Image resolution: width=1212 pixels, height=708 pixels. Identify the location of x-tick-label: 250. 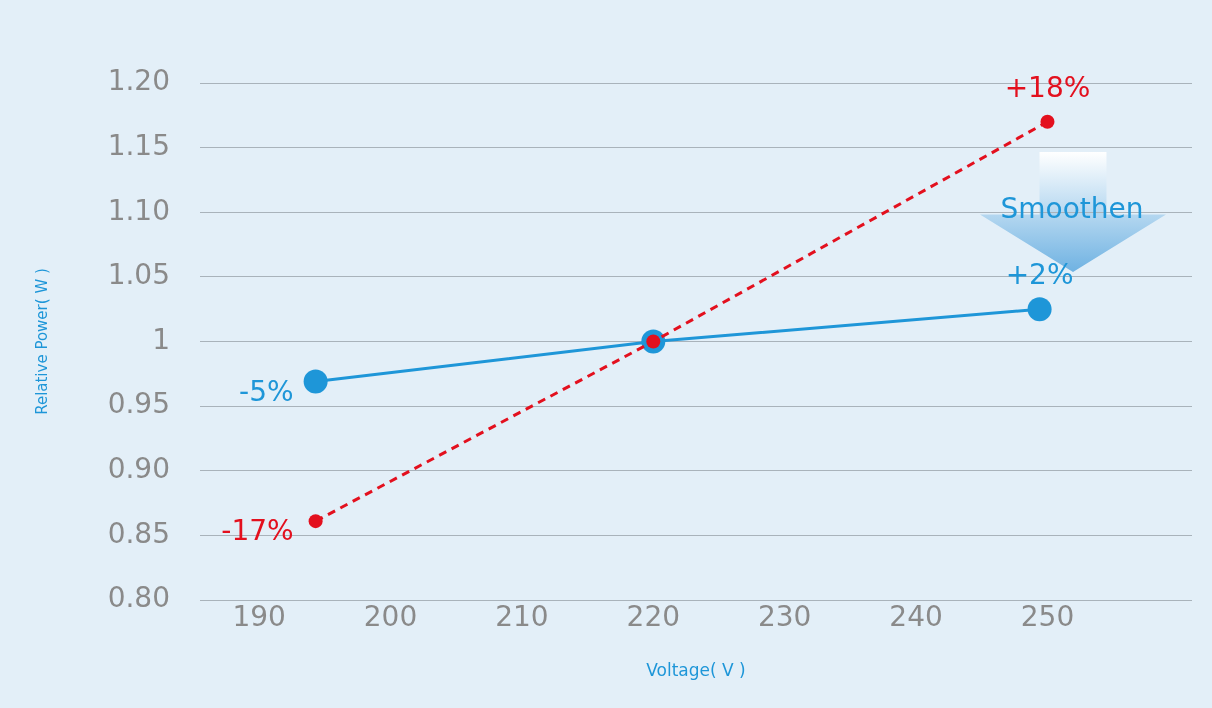
(1047, 617).